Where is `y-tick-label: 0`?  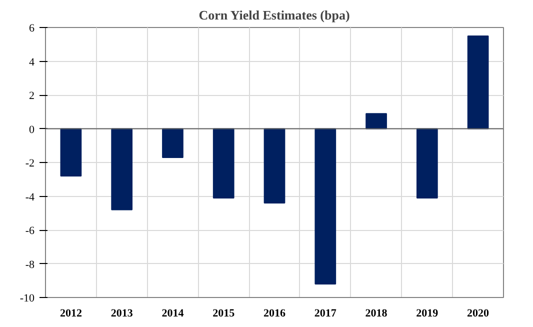
y-tick-label: 0 is located at coordinates (32, 130).